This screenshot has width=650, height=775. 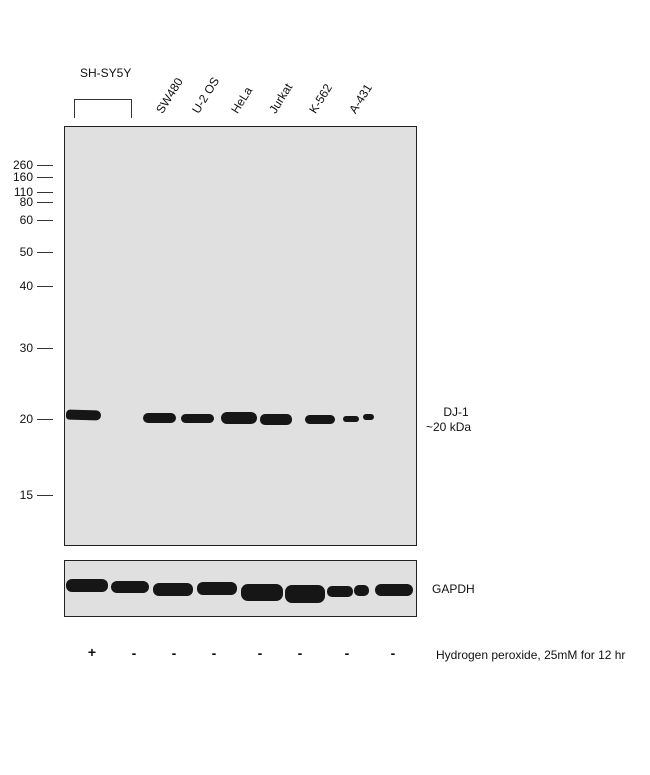 I want to click on lane-label-jurkat: Jurkat, so click(x=281, y=98).